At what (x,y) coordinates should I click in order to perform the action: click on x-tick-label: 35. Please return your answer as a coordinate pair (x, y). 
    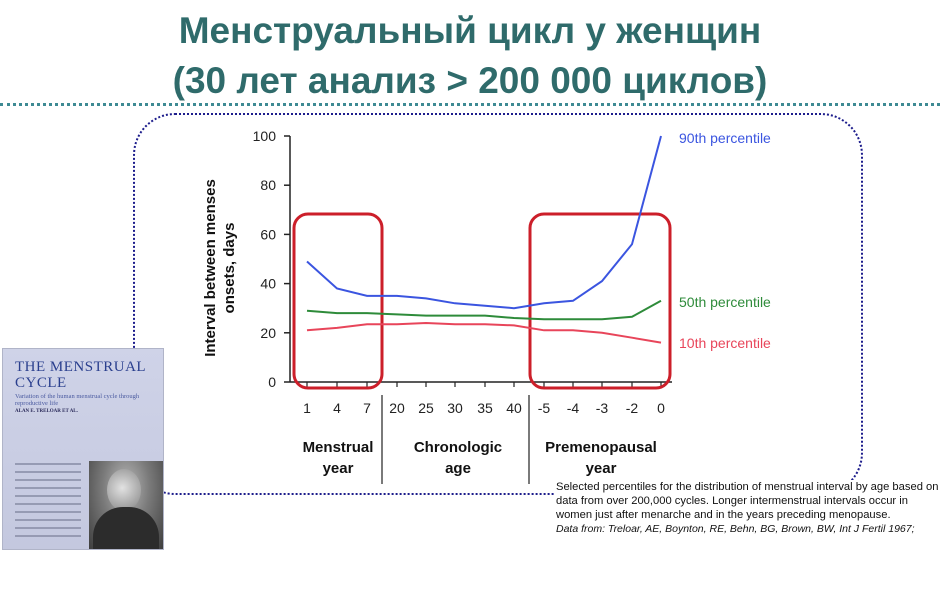
    Looking at the image, I should click on (485, 408).